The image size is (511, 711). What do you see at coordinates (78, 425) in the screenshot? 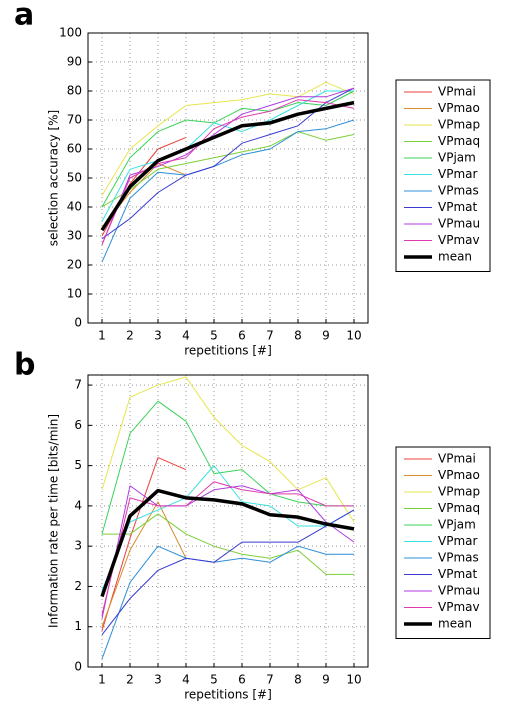
I see `y-tick-label: 6` at bounding box center [78, 425].